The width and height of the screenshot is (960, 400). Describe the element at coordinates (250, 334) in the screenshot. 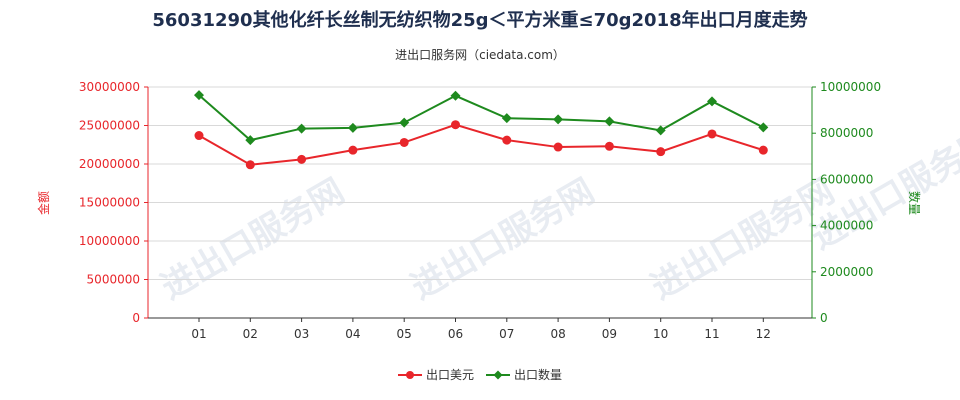

I see `x-tick-label: 02` at that location.